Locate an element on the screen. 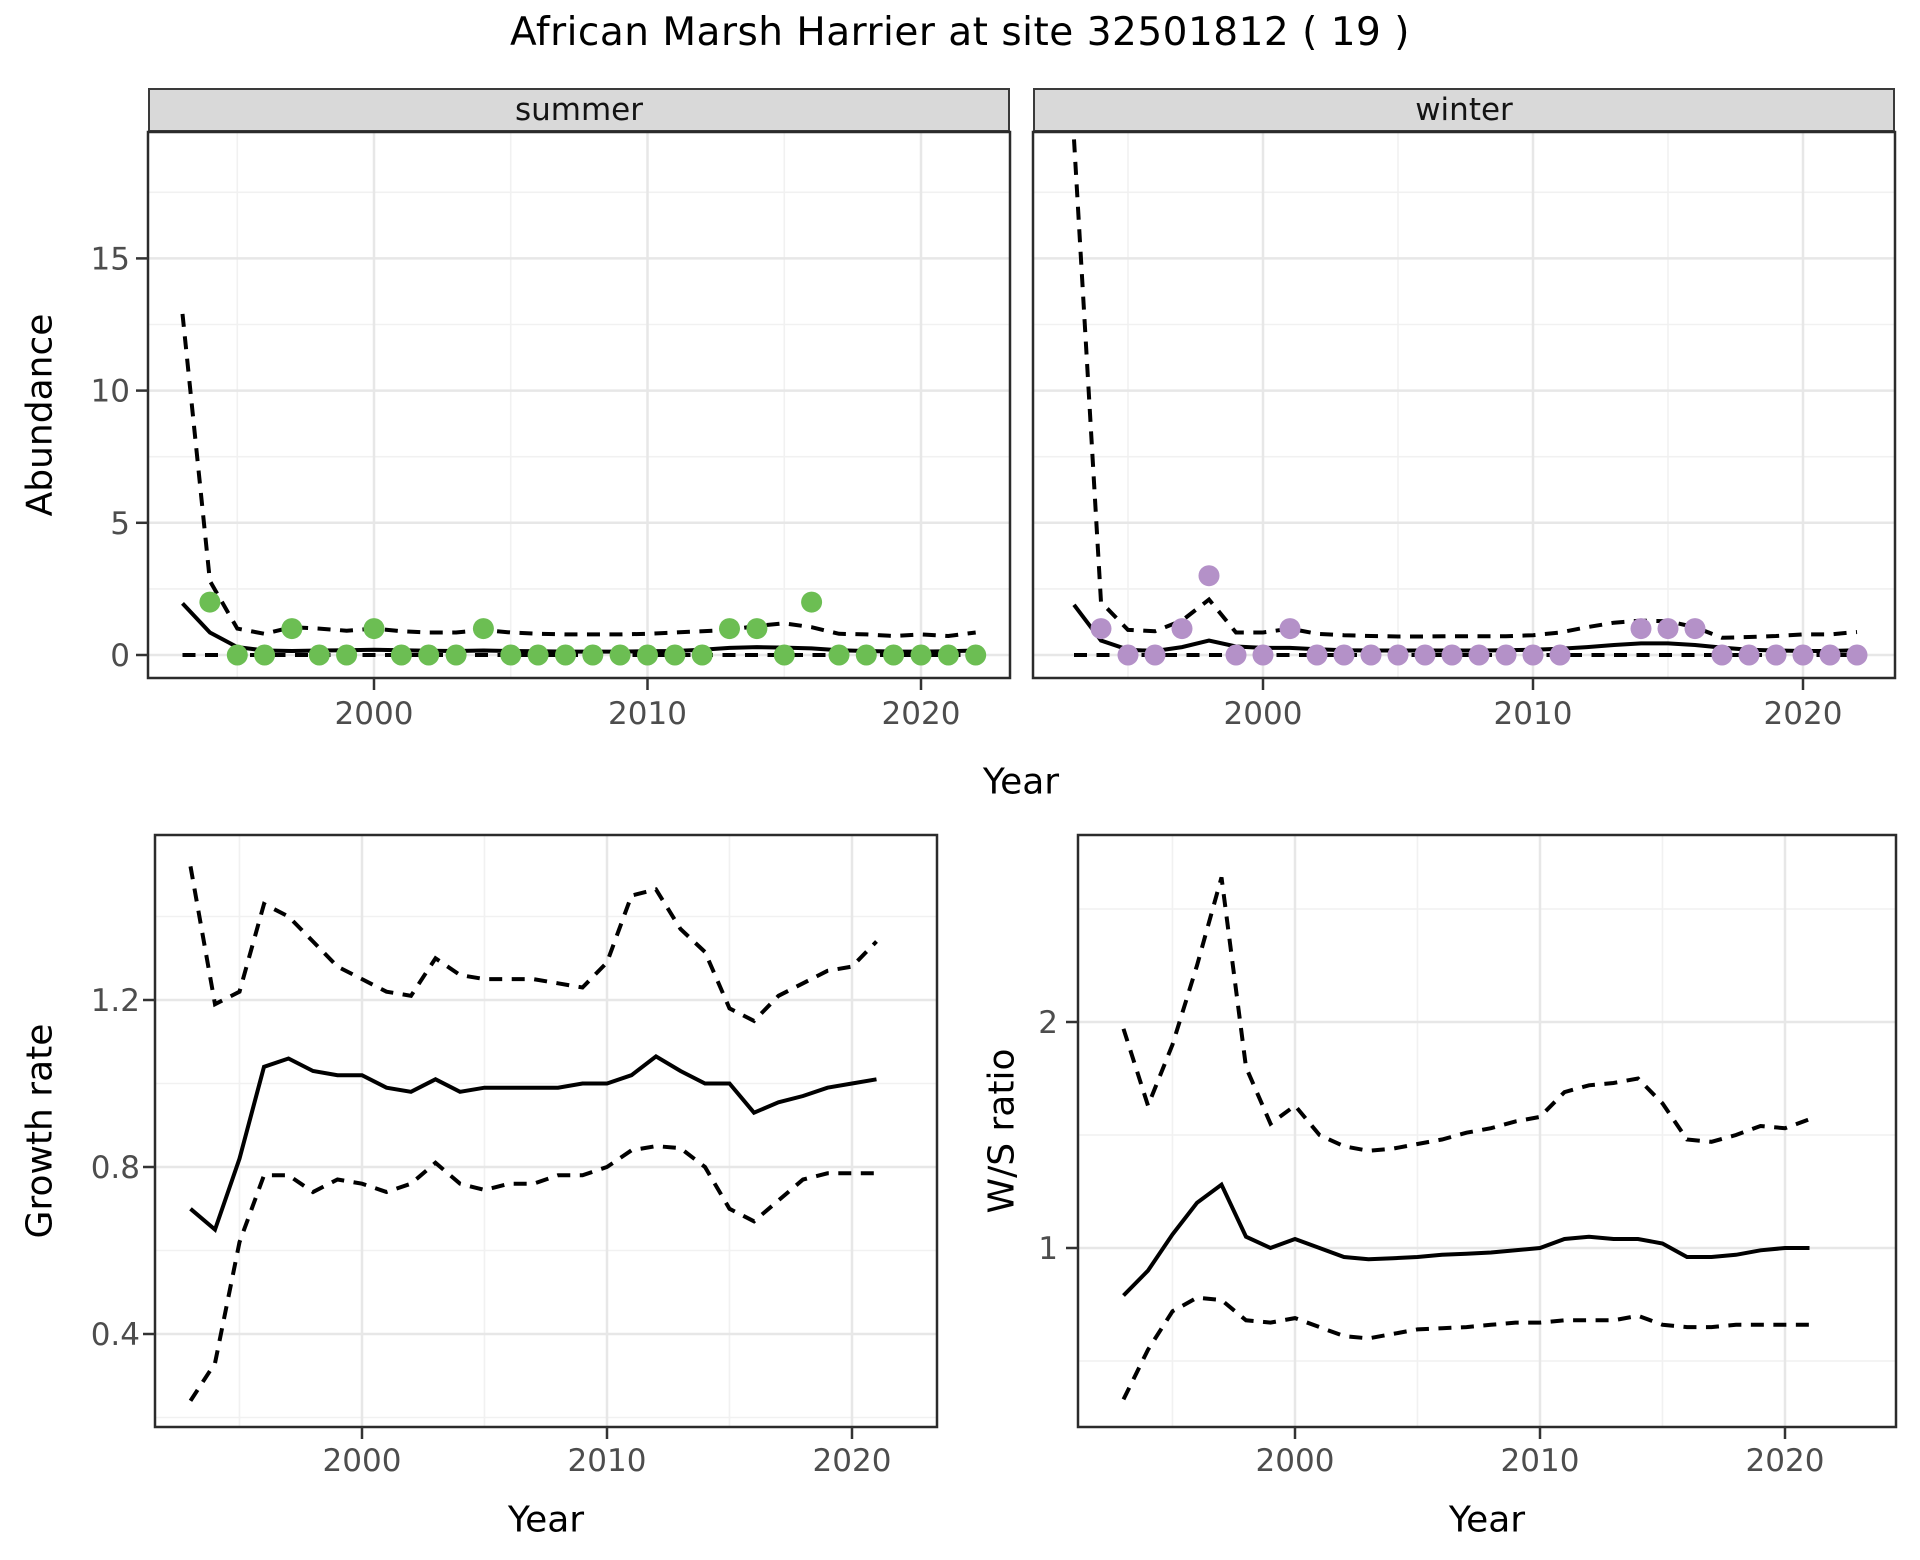 Image resolution: width=1920 pixels, height=1560 pixels. svg-text: 0.4 is located at coordinates (115, 1335).